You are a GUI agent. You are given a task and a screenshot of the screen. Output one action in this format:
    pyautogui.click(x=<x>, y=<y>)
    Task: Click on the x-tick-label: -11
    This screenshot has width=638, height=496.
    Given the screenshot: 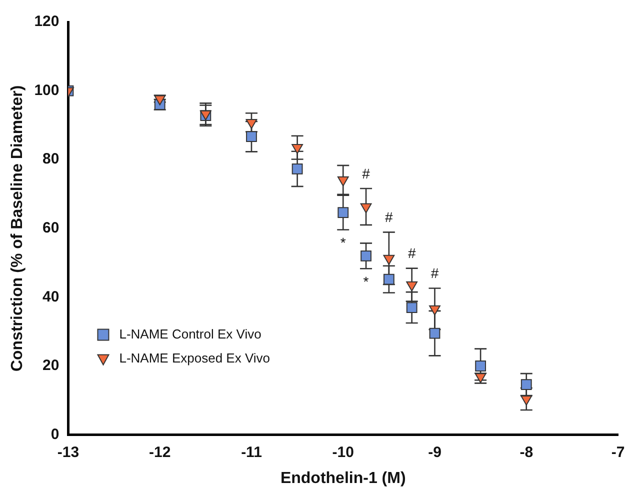 What is the action you would take?
    pyautogui.click(x=251, y=452)
    